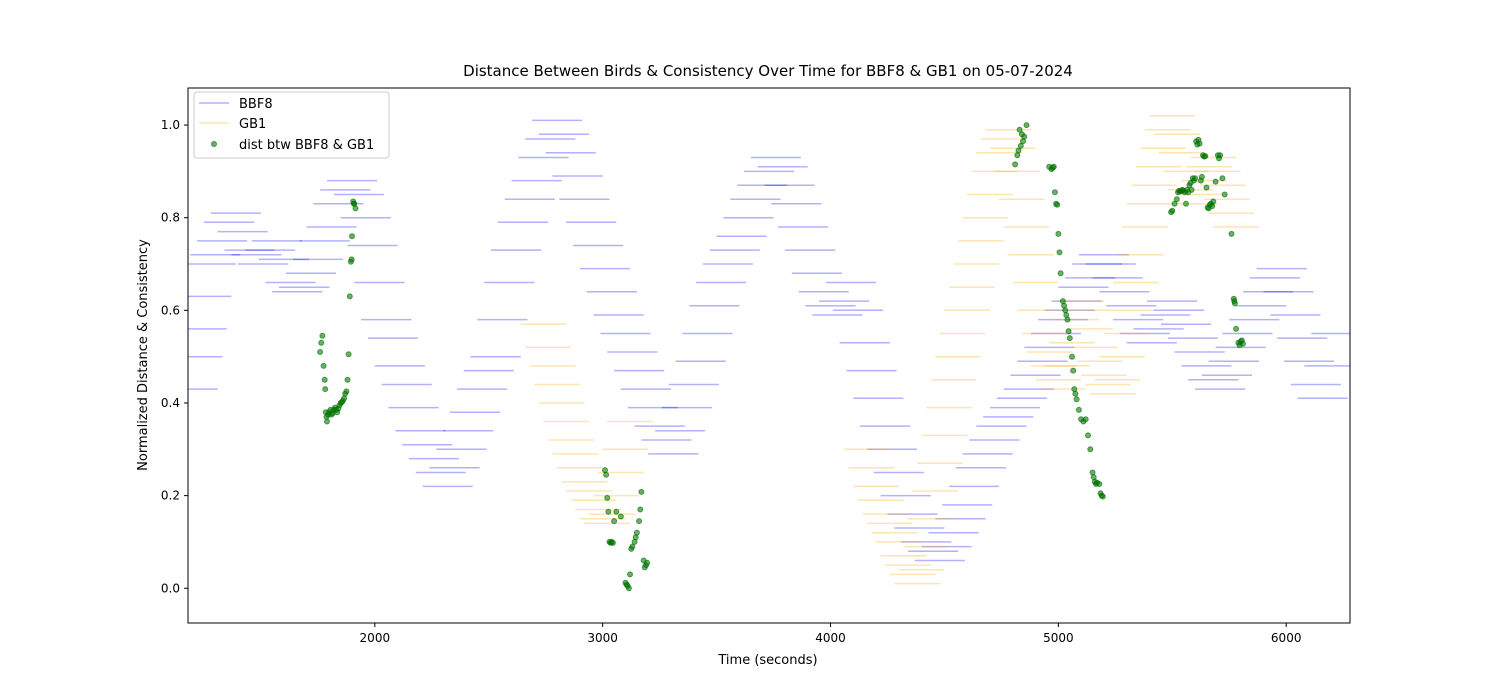 This screenshot has width=1500, height=700. Describe the element at coordinates (306, 145) in the screenshot. I see `legend-label-dist: dist btw BBF8 & GB1` at that location.